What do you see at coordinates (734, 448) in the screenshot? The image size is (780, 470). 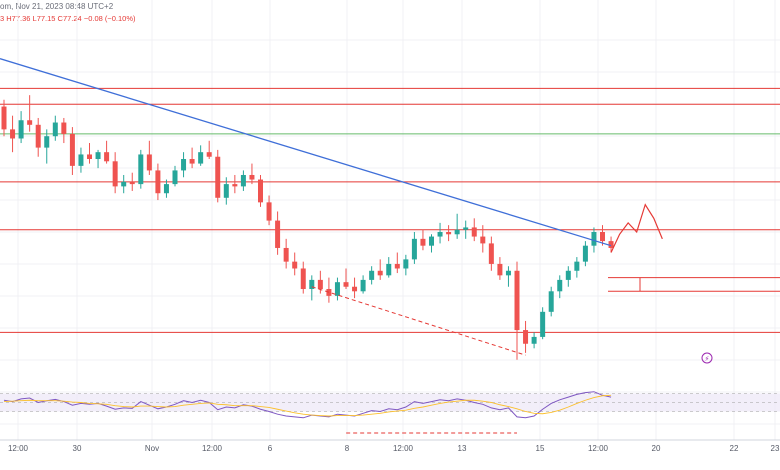 I see `x-tick-label: 22` at bounding box center [734, 448].